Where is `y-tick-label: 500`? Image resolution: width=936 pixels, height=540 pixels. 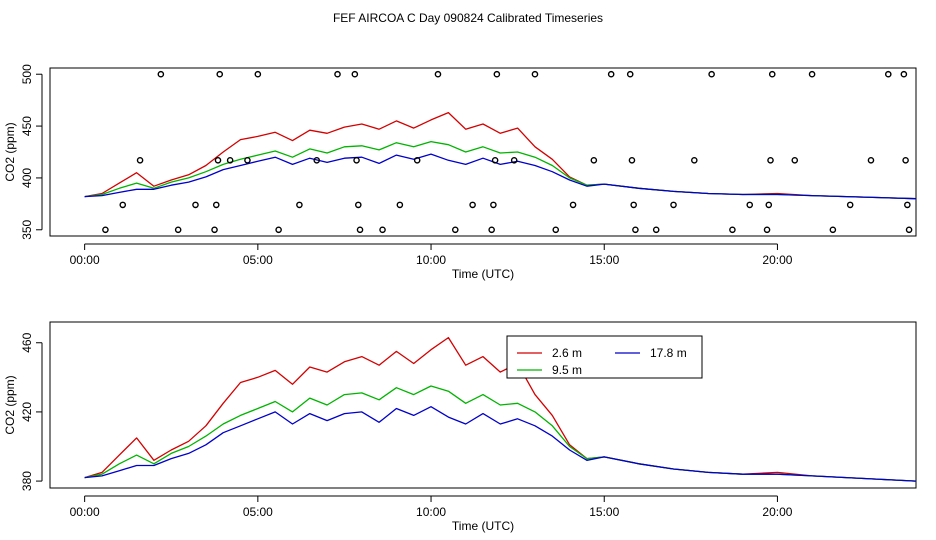
y-tick-label: 500 is located at coordinates (27, 74).